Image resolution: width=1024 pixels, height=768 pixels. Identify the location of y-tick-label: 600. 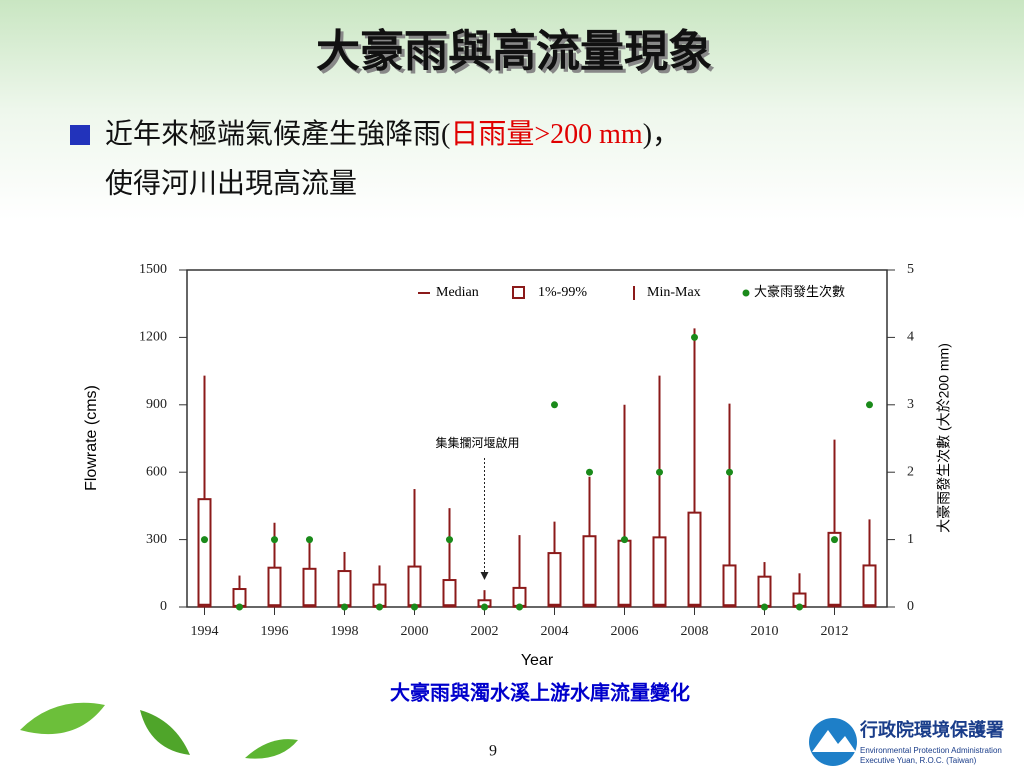
(156, 471).